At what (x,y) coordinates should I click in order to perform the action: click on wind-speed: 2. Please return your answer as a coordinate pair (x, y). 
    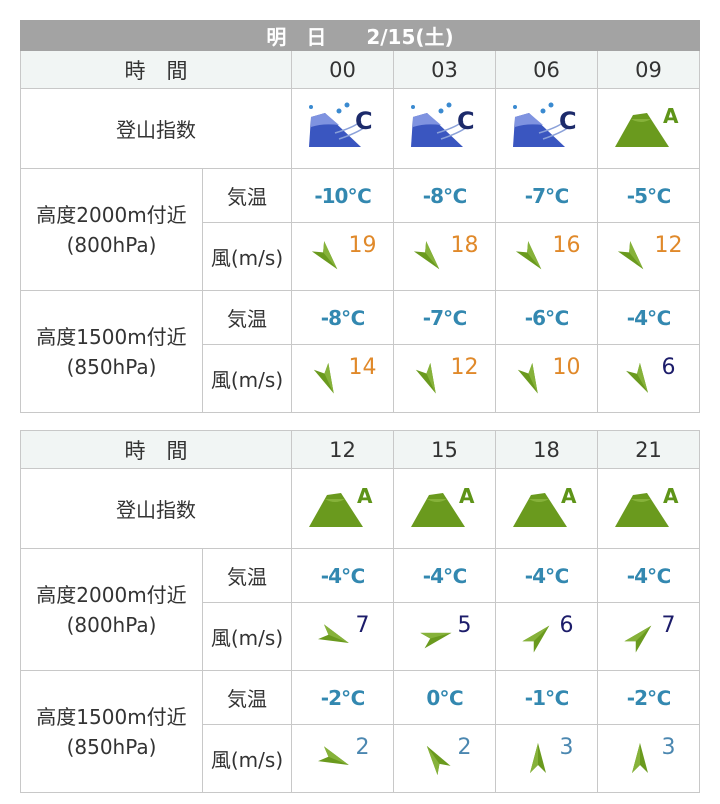
    Looking at the image, I should click on (362, 747).